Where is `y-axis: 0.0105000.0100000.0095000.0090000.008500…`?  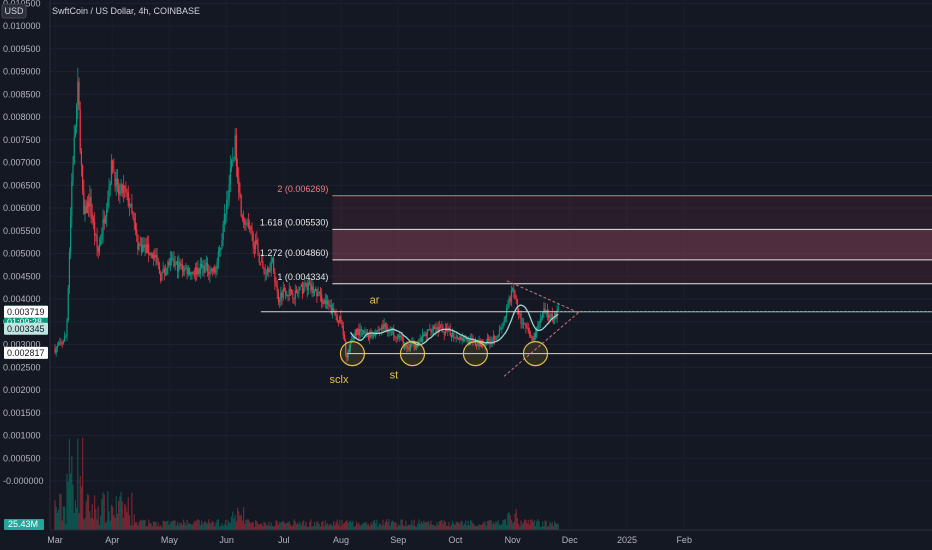
y-axis: 0.0105000.0100000.0095000.0090000.008500… is located at coordinates (27, 265).